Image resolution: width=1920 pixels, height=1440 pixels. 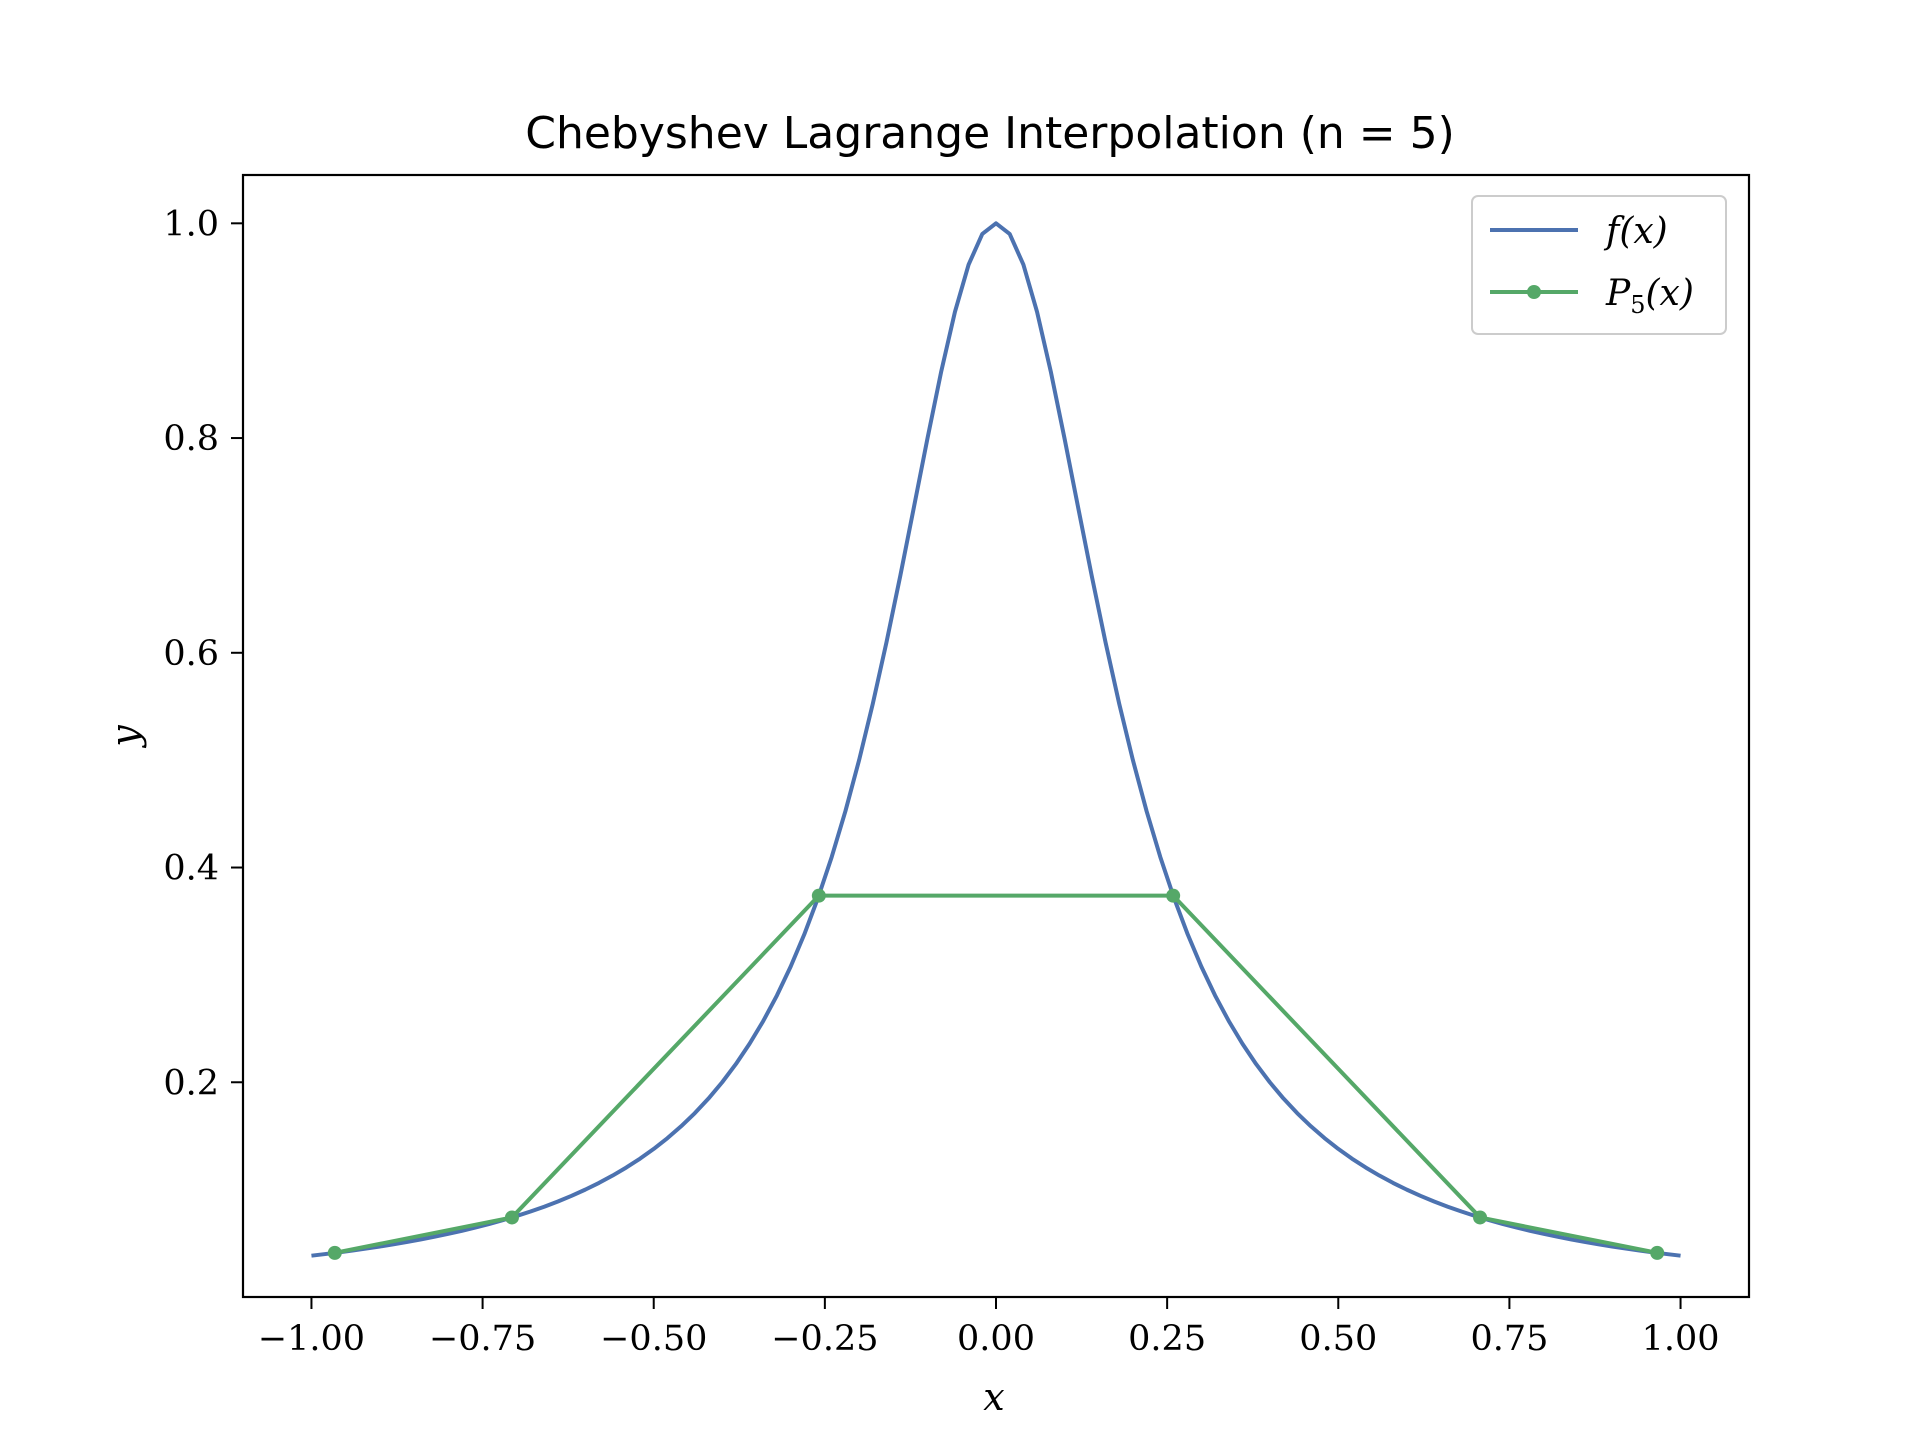 I want to click on y-tick-label: 0.8, so click(x=191, y=439).